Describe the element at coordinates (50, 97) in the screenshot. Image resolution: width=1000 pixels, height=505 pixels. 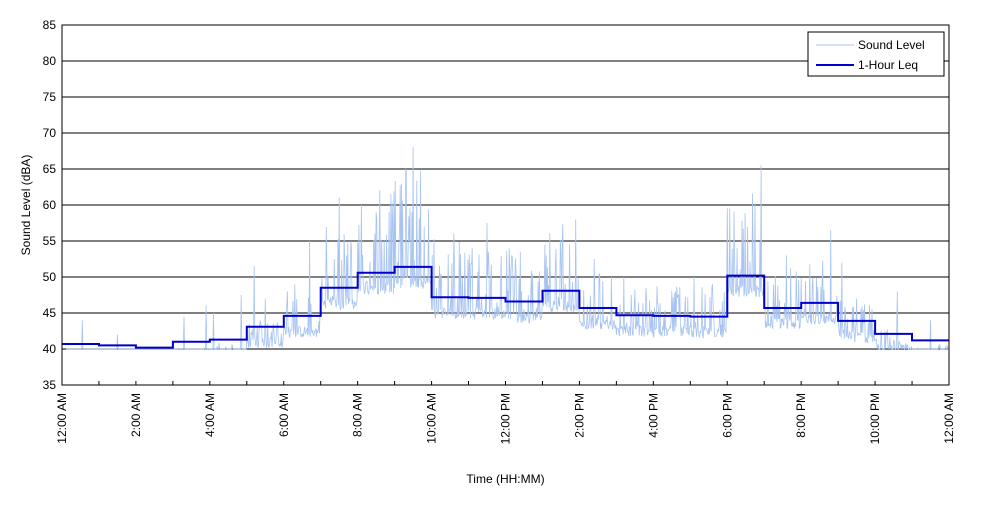
I see `y-tick-label: 75` at that location.